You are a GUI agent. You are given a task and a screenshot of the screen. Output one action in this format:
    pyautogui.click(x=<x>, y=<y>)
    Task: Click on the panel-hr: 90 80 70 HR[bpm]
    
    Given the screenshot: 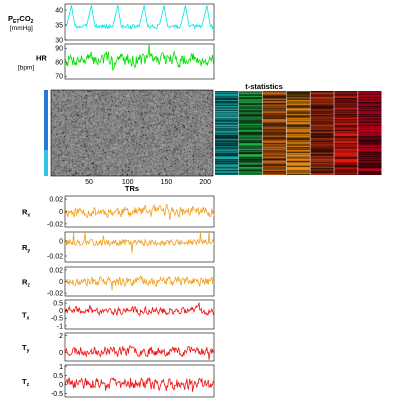 What is the action you would take?
    pyautogui.click(x=116, y=62)
    